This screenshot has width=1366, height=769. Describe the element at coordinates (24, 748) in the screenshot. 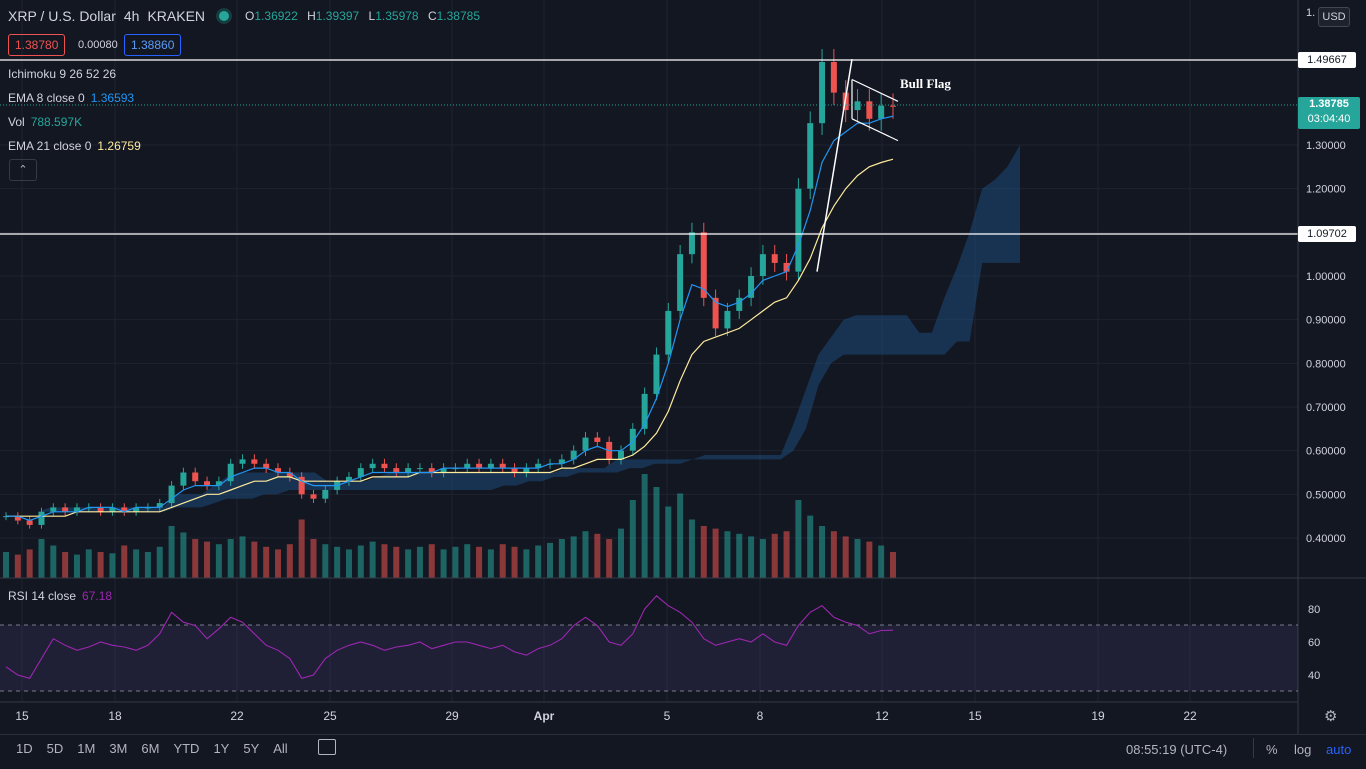

I see `range-1d: 1D` at that location.